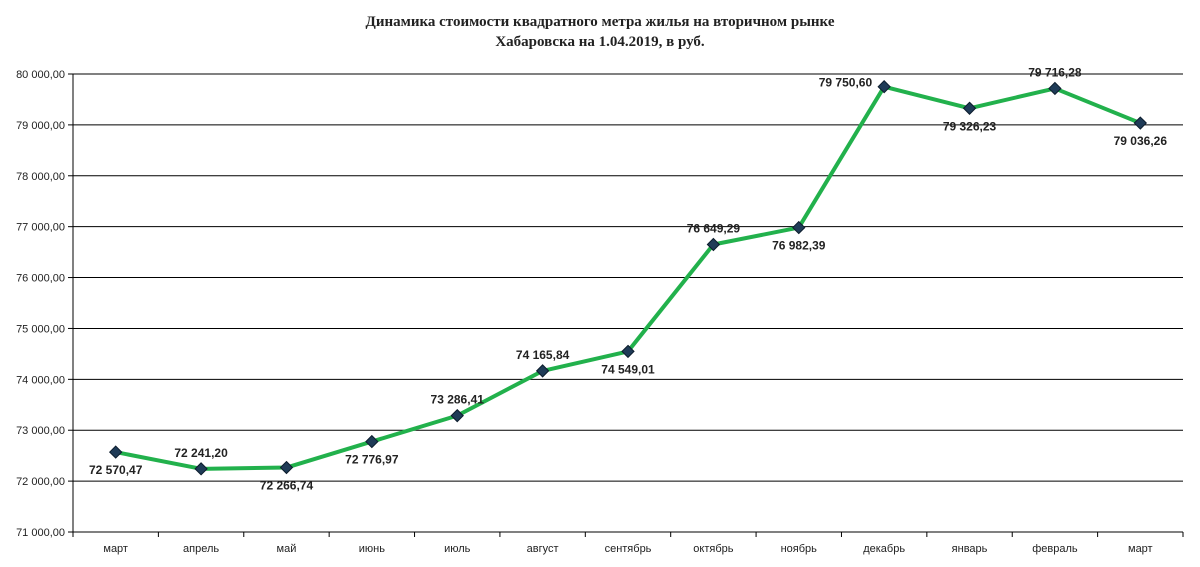 The height and width of the screenshot is (567, 1200). Describe the element at coordinates (457, 549) in the screenshot. I see `x-tick-label: июль` at that location.